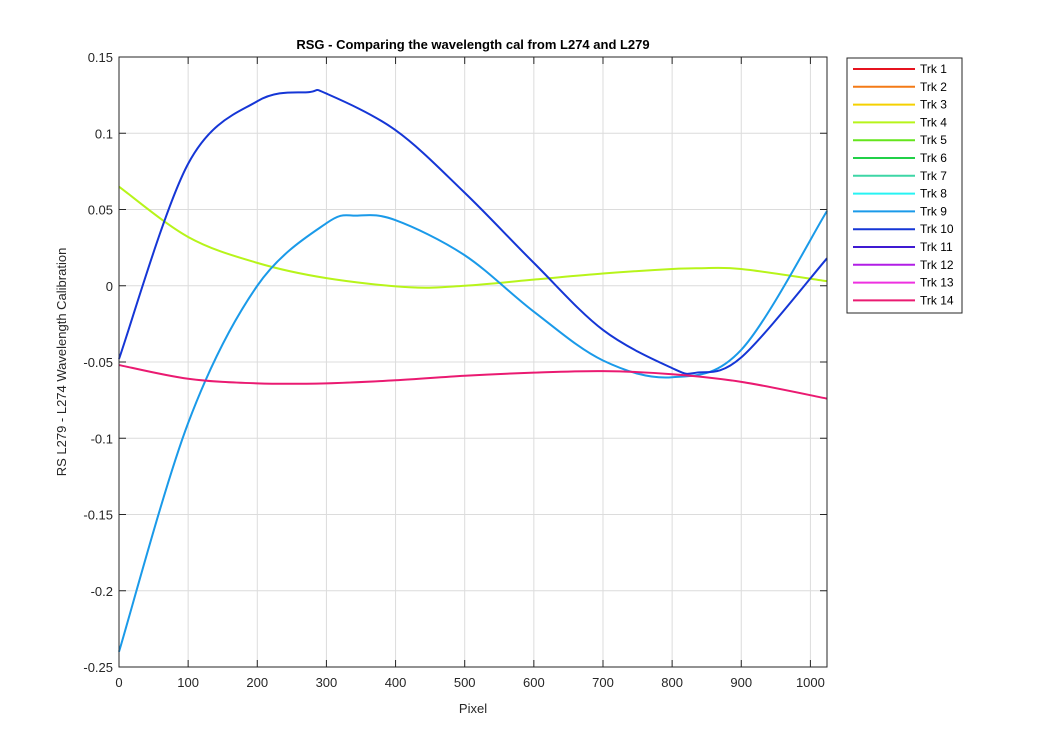  What do you see at coordinates (465, 682) in the screenshot?
I see `x-tick-label: 500` at bounding box center [465, 682].